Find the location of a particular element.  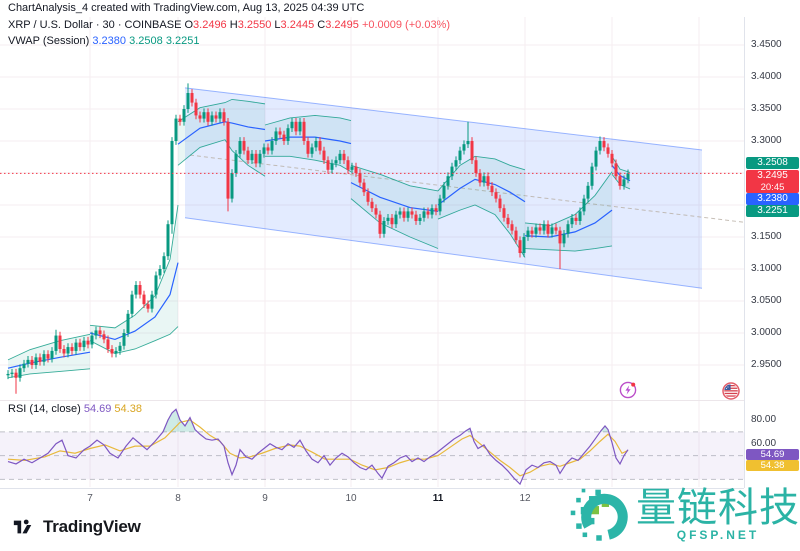

time-axis-label: 10 is located at coordinates (351, 498).